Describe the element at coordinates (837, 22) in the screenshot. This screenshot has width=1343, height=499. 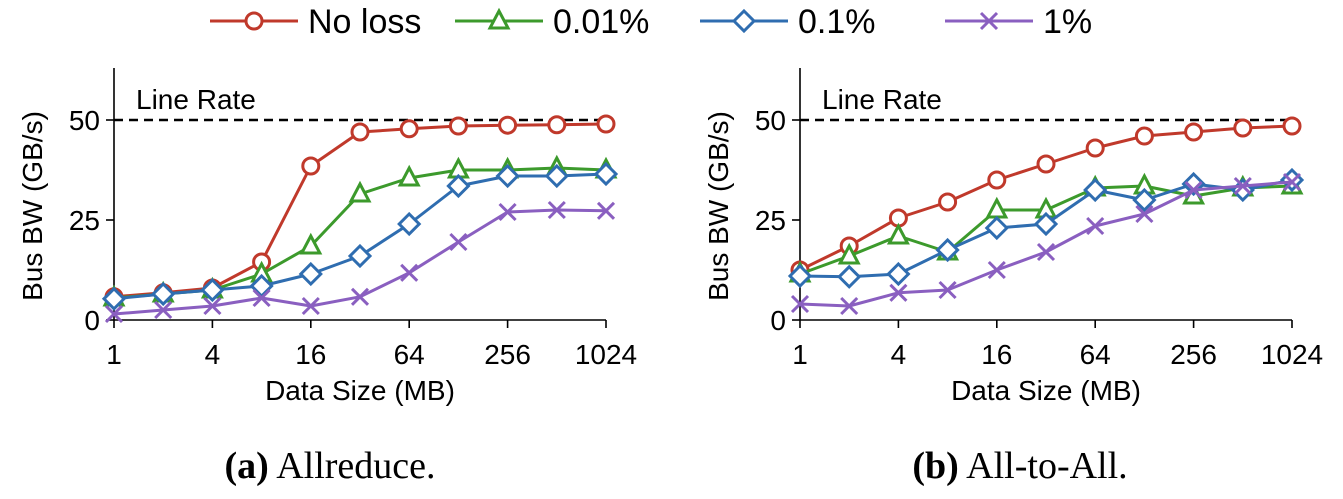
I see `legend-label: 0.1%` at that location.